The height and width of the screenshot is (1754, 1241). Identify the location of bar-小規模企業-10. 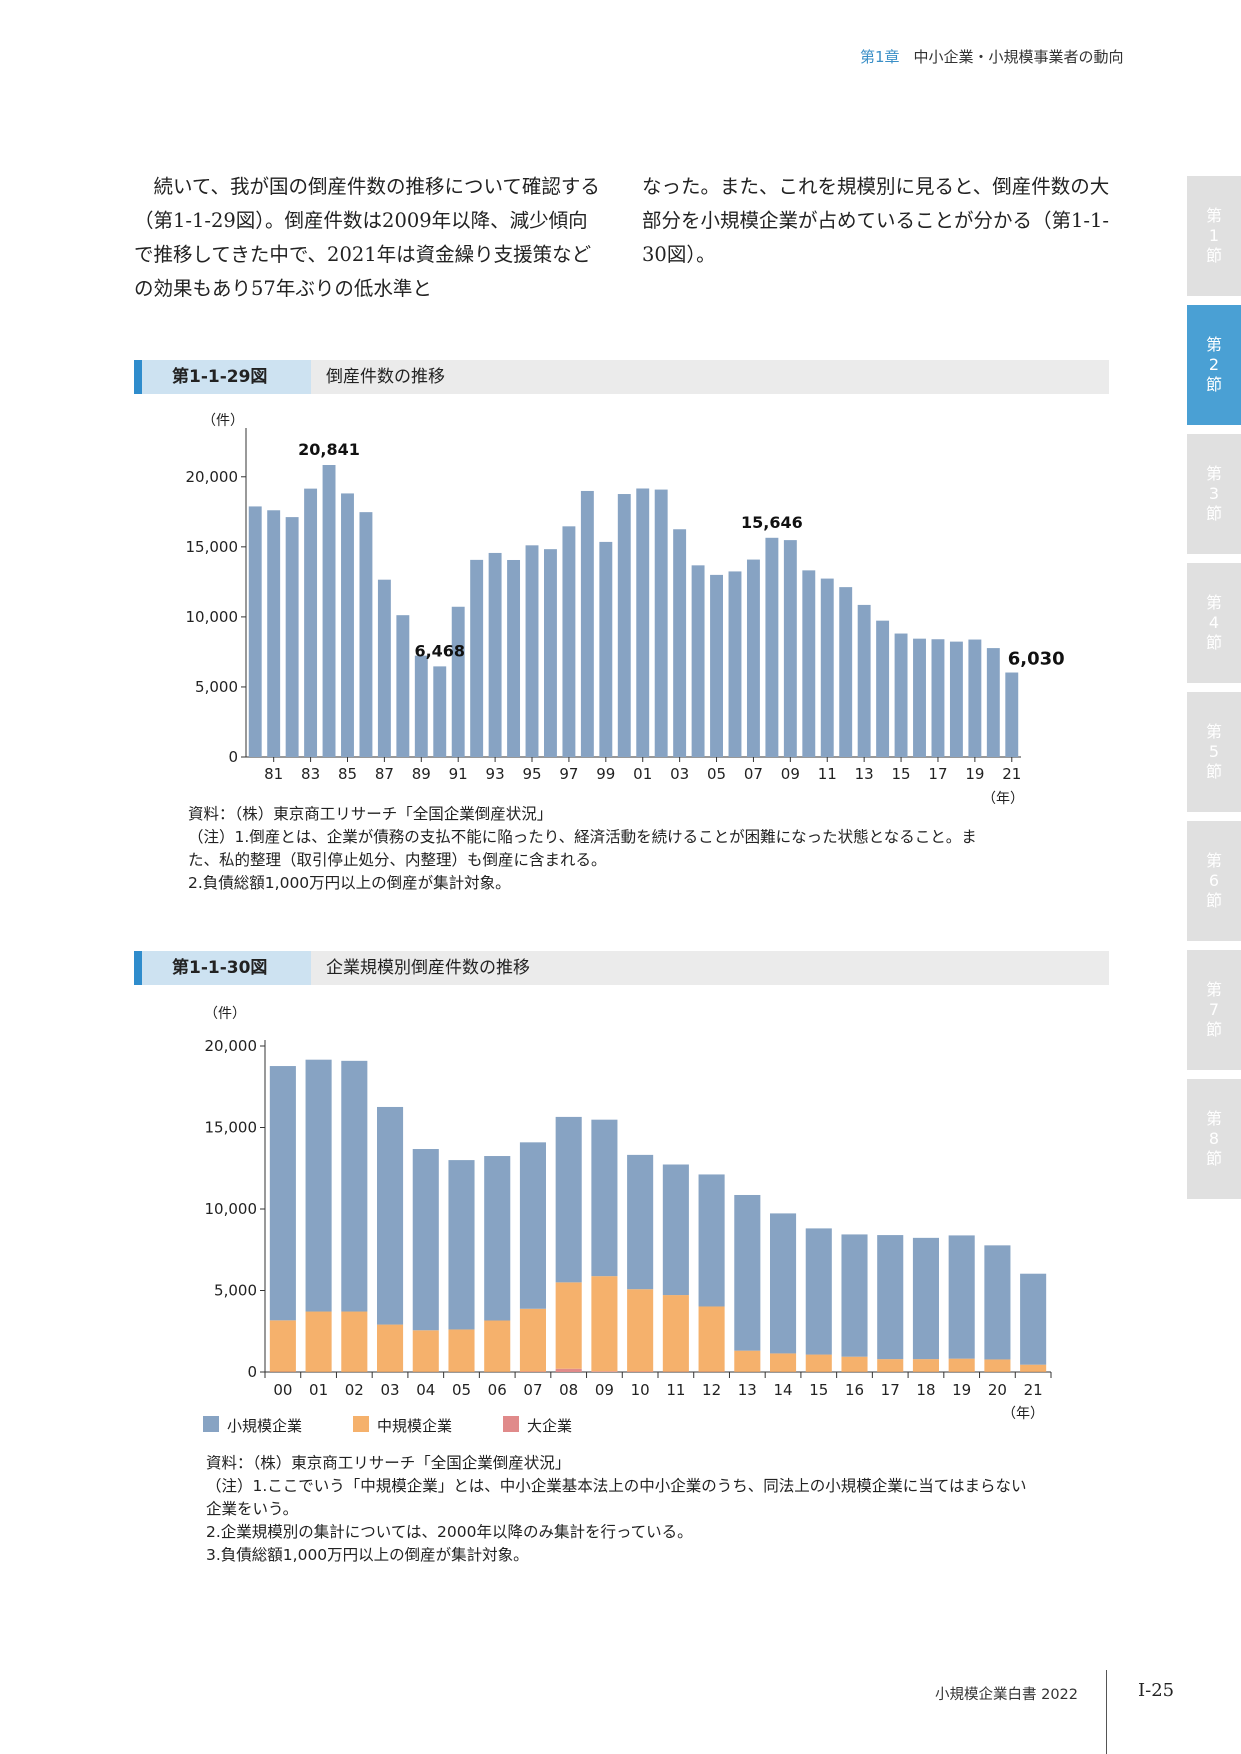
(640, 1222).